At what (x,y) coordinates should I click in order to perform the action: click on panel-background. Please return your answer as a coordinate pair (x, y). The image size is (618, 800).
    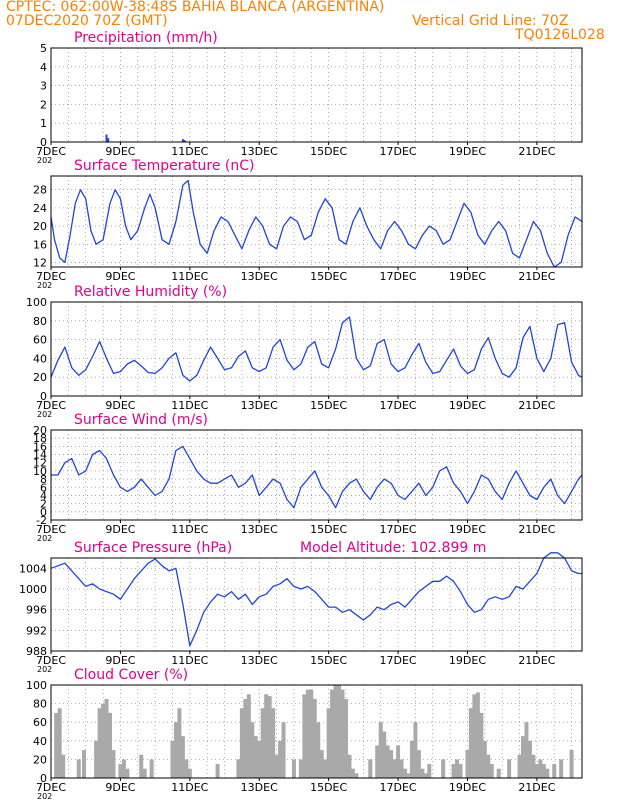
    Looking at the image, I should click on (316, 604).